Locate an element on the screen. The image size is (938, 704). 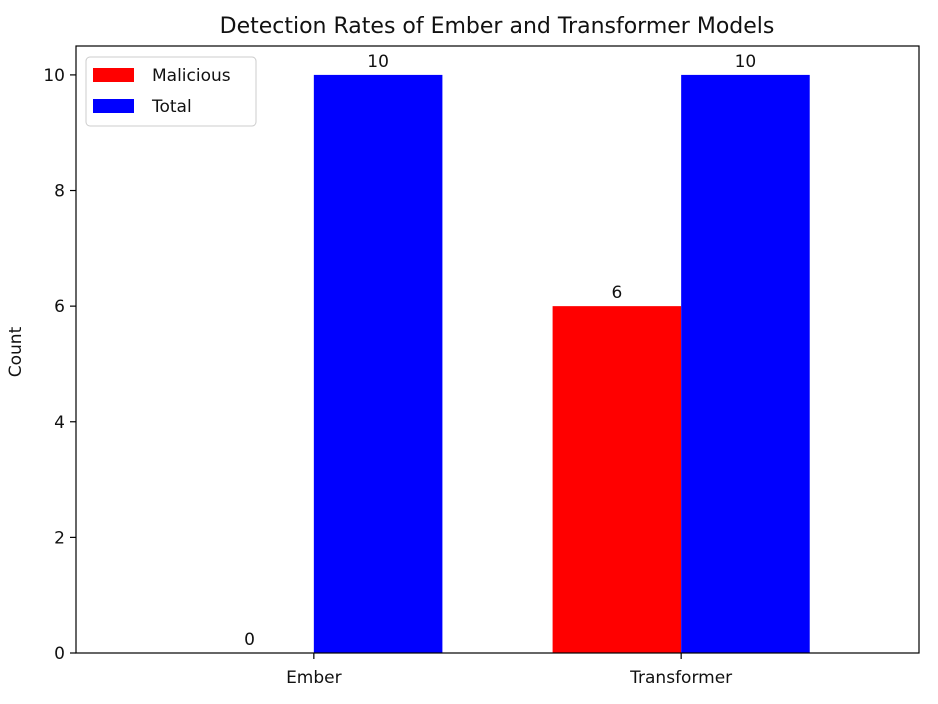
y-tick-label: 4 is located at coordinates (59, 423).